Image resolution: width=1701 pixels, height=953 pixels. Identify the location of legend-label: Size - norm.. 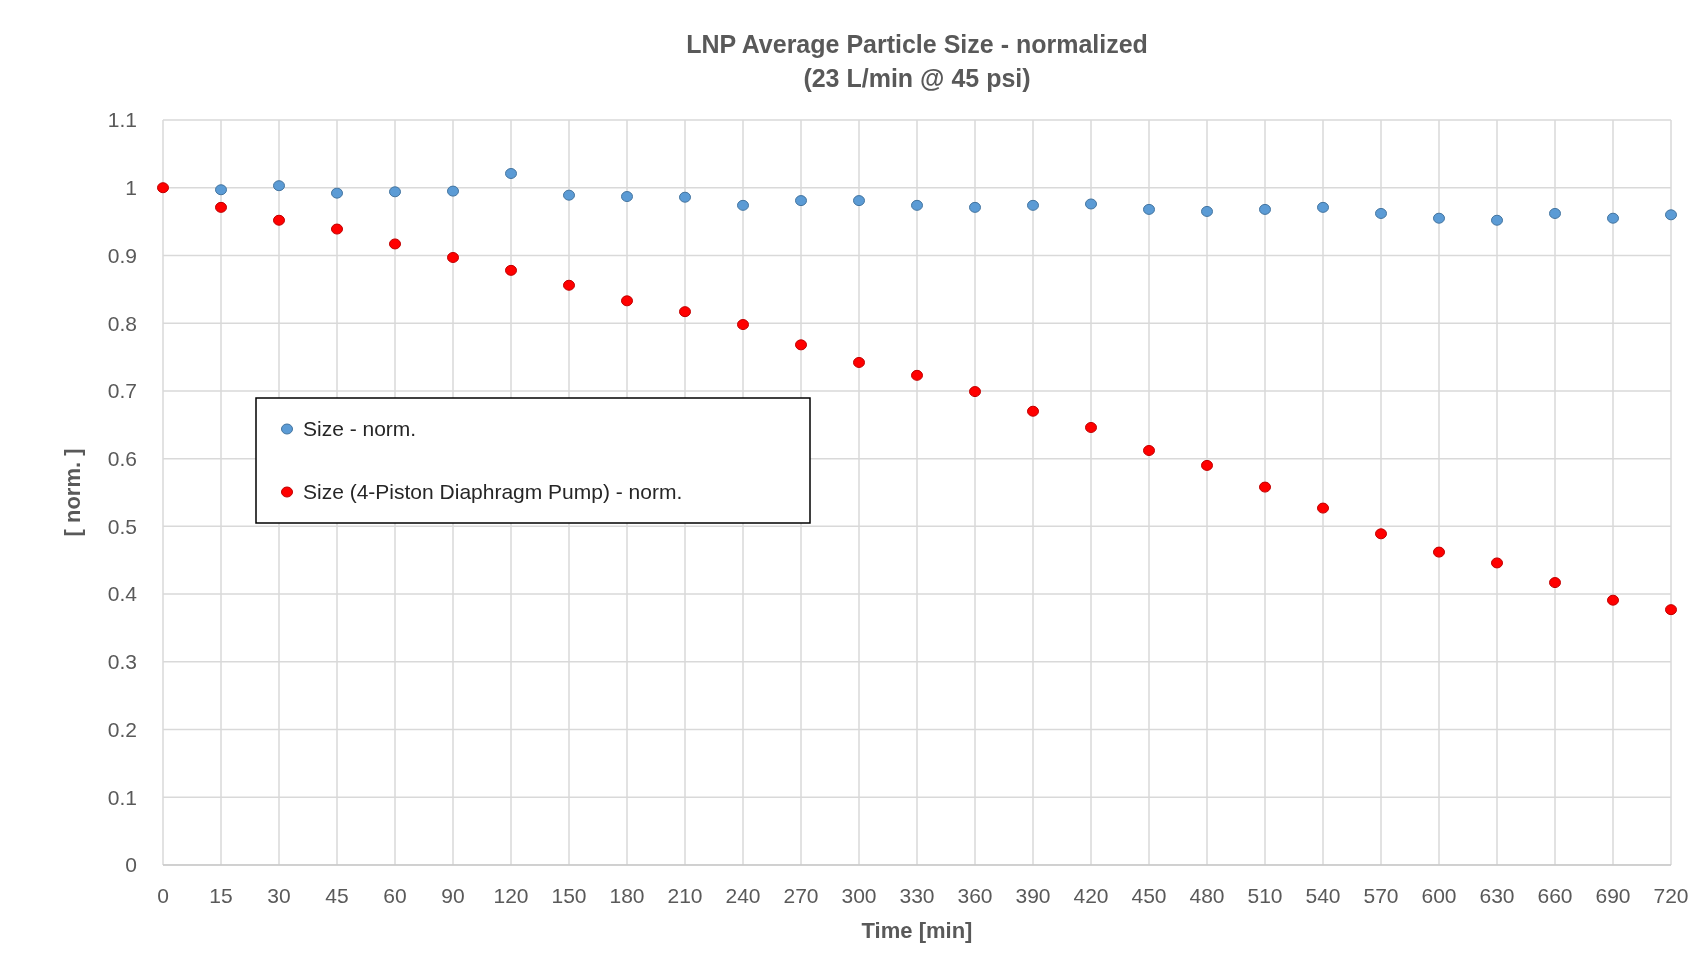
(360, 429).